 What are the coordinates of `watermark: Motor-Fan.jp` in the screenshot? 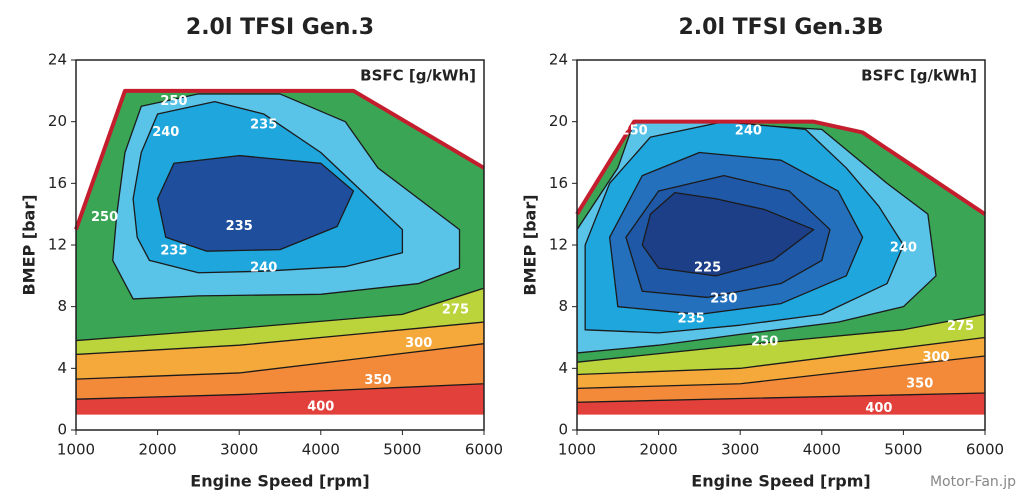 It's located at (973, 482).